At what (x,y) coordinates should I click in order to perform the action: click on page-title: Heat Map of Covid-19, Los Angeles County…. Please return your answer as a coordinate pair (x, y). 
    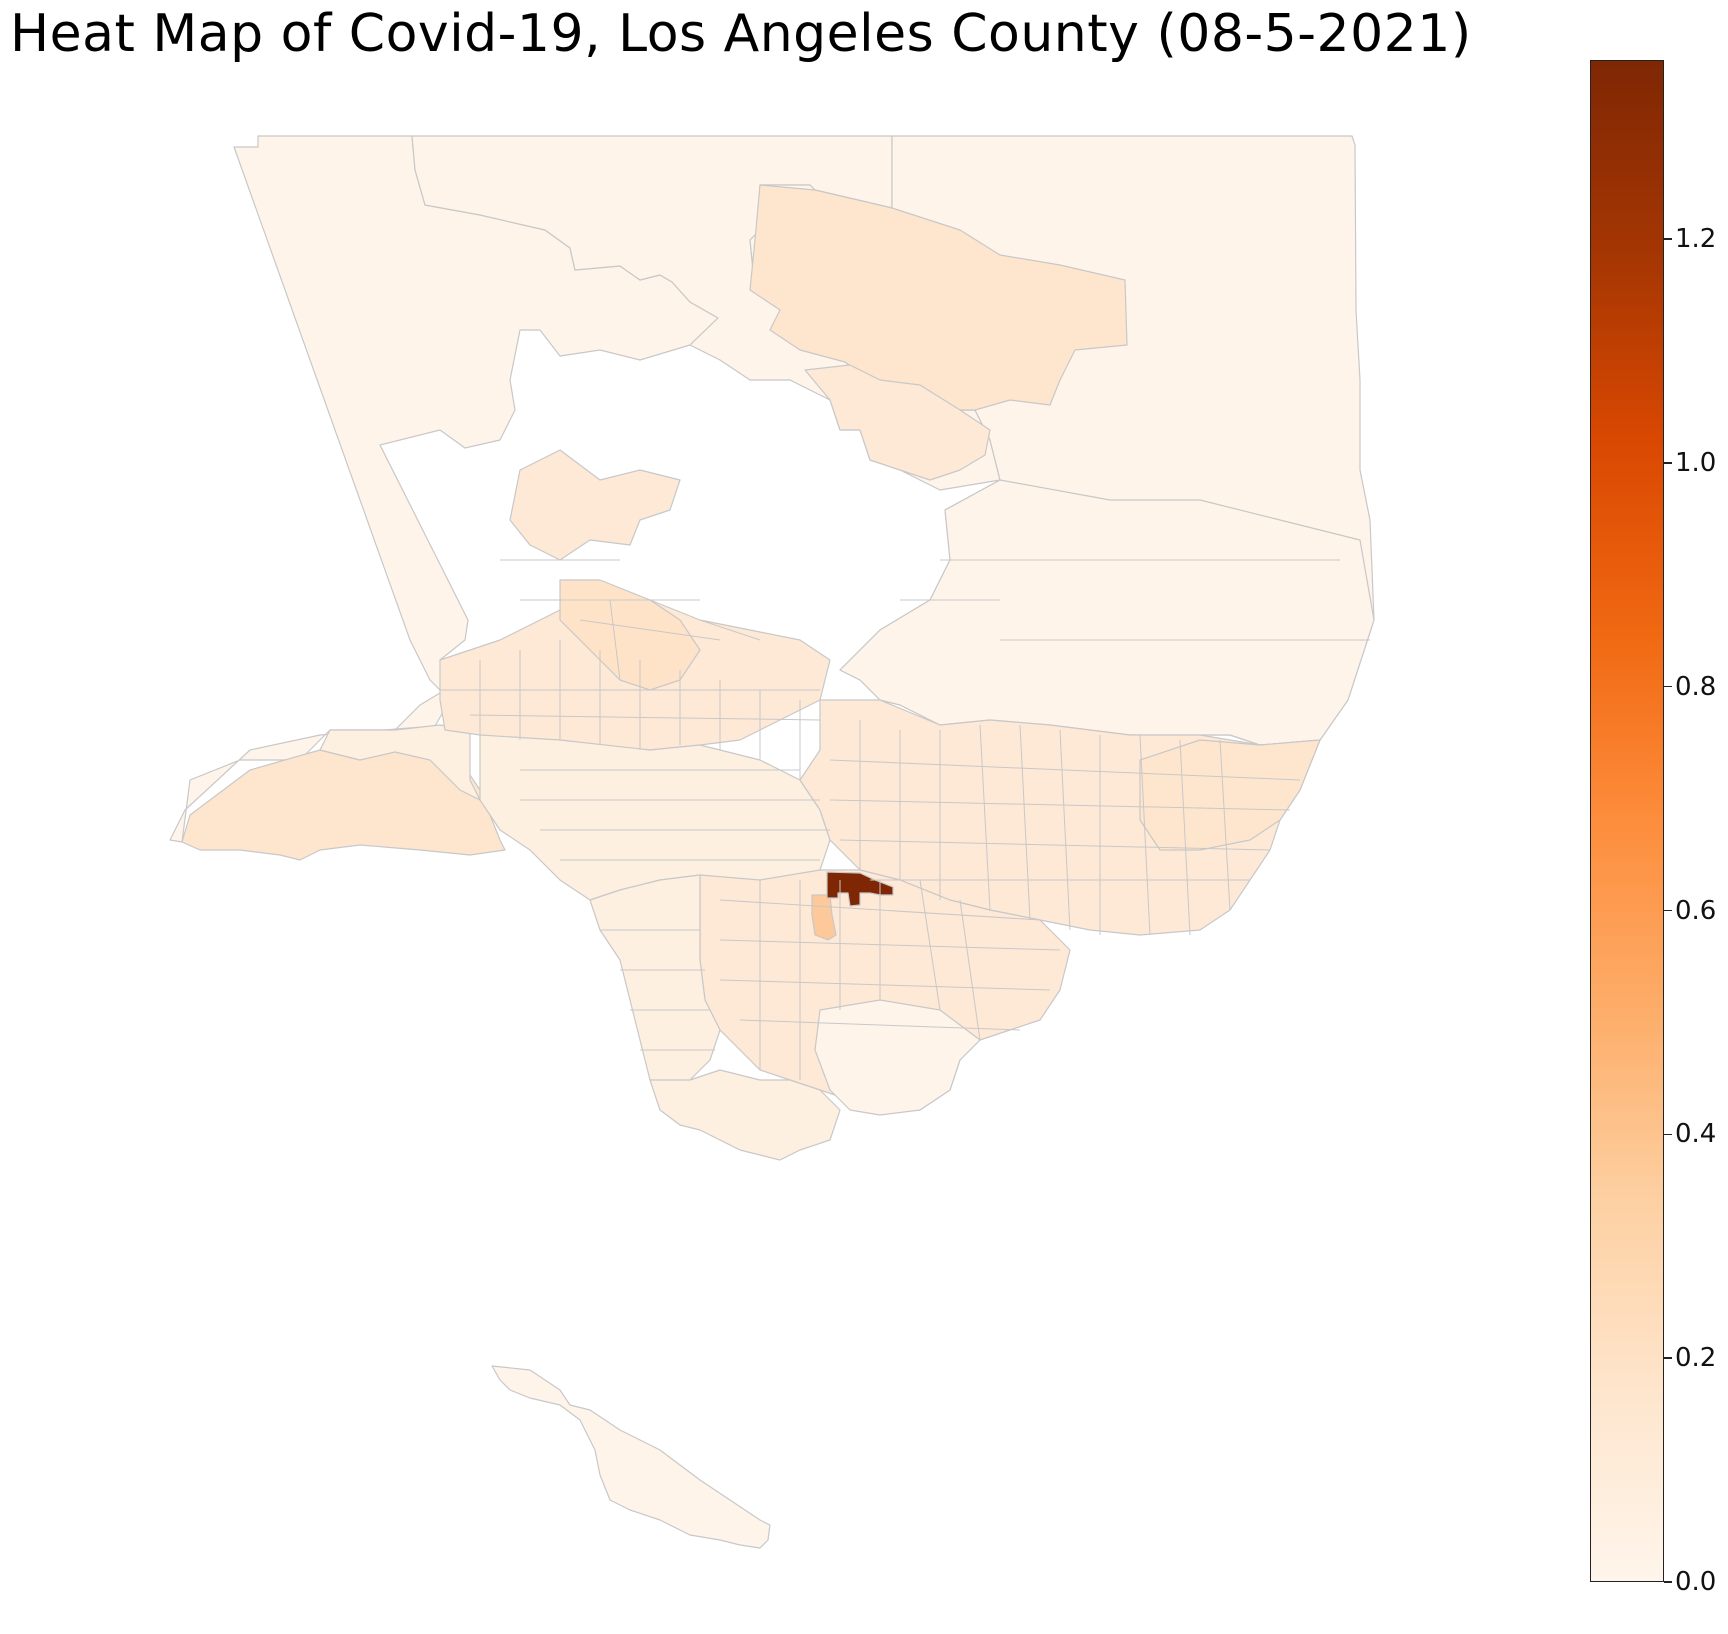
    Looking at the image, I should click on (741, 34).